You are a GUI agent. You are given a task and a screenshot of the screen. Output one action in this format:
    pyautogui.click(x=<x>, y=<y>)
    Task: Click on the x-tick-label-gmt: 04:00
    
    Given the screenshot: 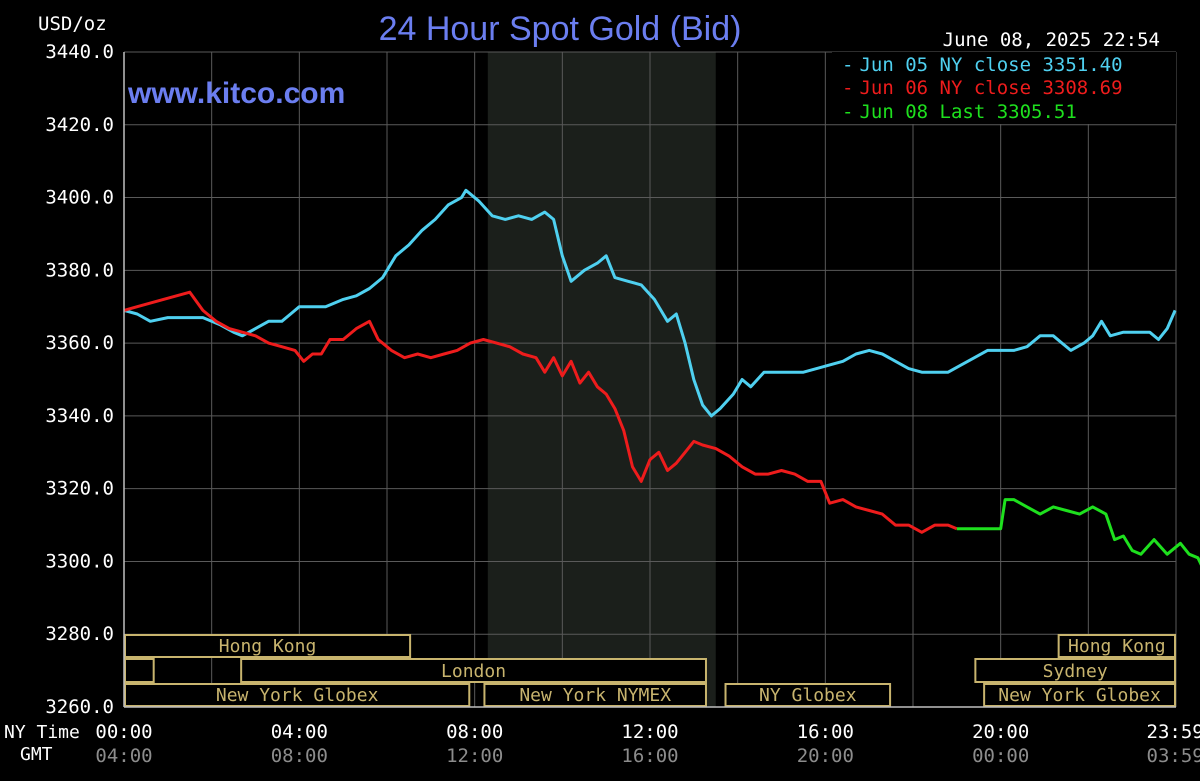 What is the action you would take?
    pyautogui.click(x=123, y=756)
    